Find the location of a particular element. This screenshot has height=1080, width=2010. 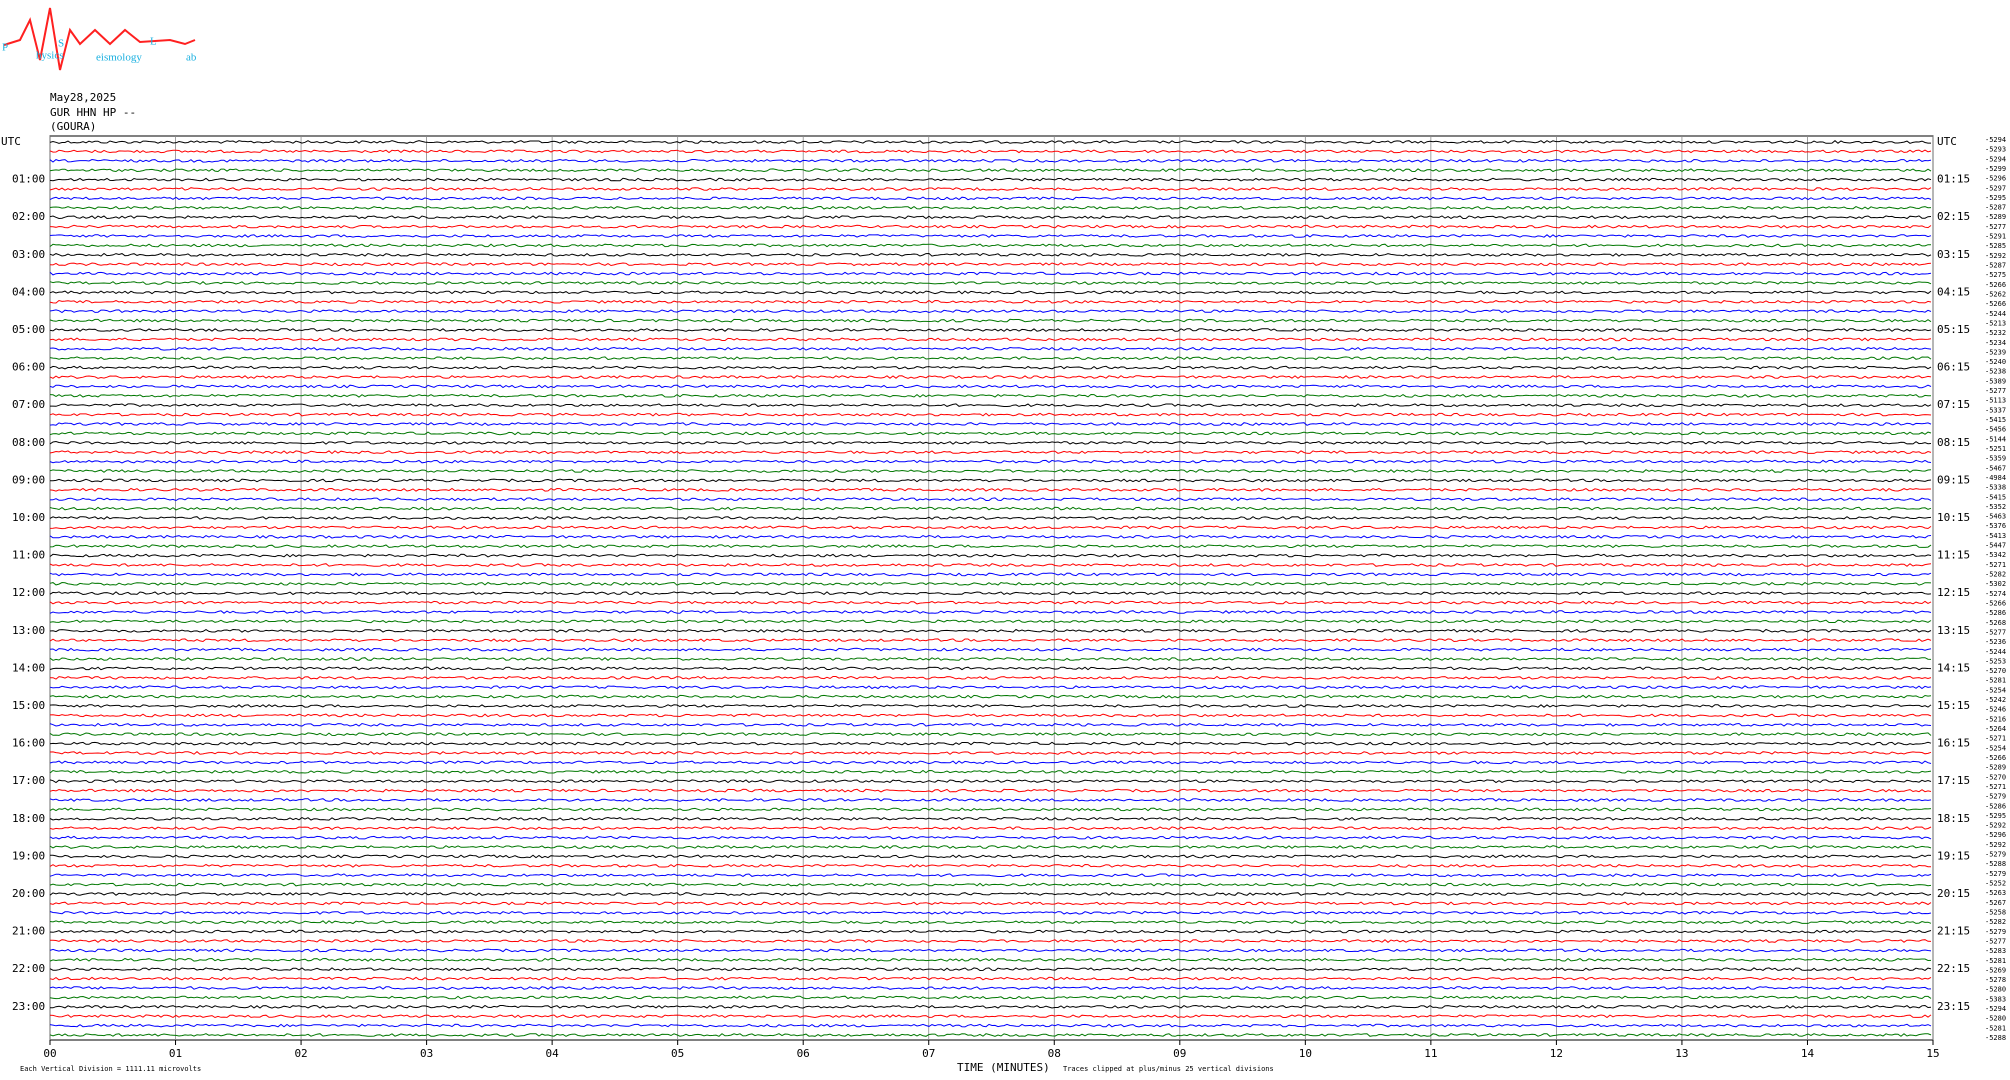

right-time-label: 09:15 is located at coordinates (1953, 479).